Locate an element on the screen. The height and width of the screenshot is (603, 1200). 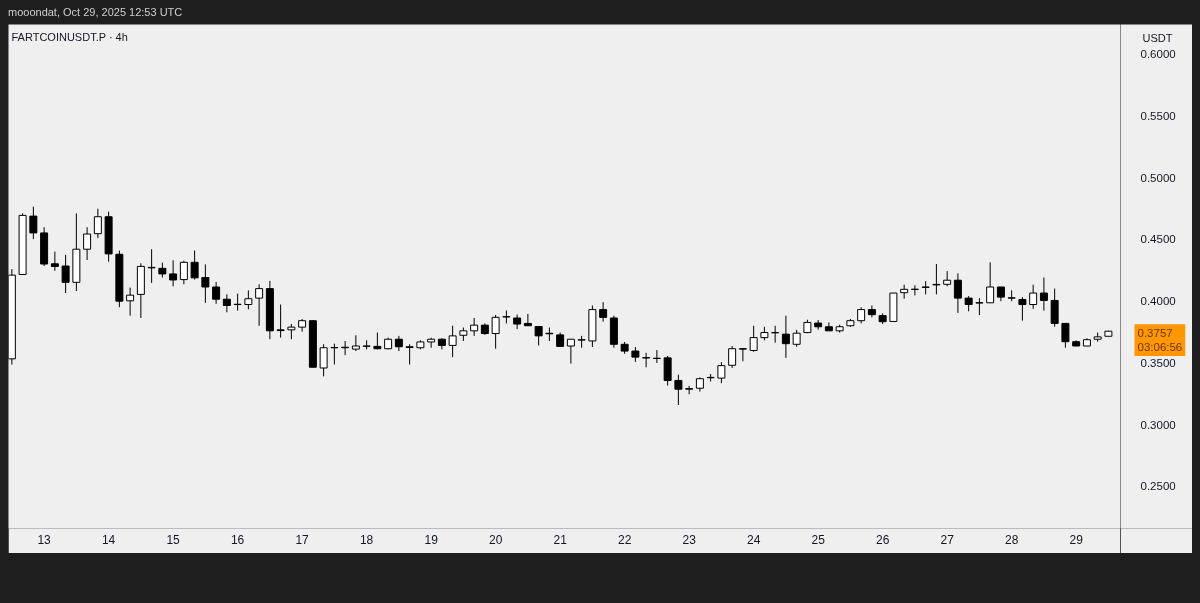
x-tick-label: 19 is located at coordinates (431, 539).